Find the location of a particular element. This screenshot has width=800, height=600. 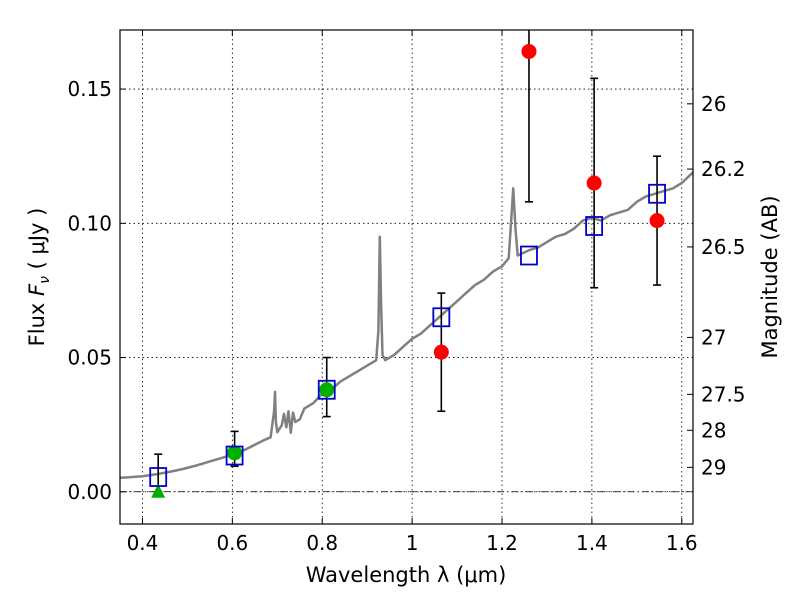

x-tick-label: 0.4 is located at coordinates (143, 543).